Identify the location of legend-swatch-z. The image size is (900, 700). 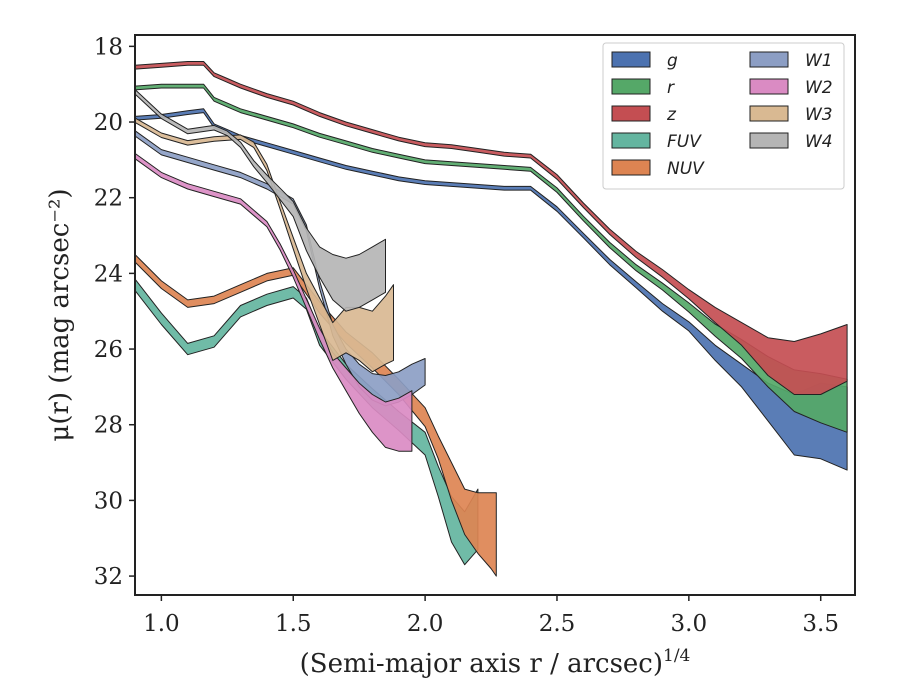
(631, 113).